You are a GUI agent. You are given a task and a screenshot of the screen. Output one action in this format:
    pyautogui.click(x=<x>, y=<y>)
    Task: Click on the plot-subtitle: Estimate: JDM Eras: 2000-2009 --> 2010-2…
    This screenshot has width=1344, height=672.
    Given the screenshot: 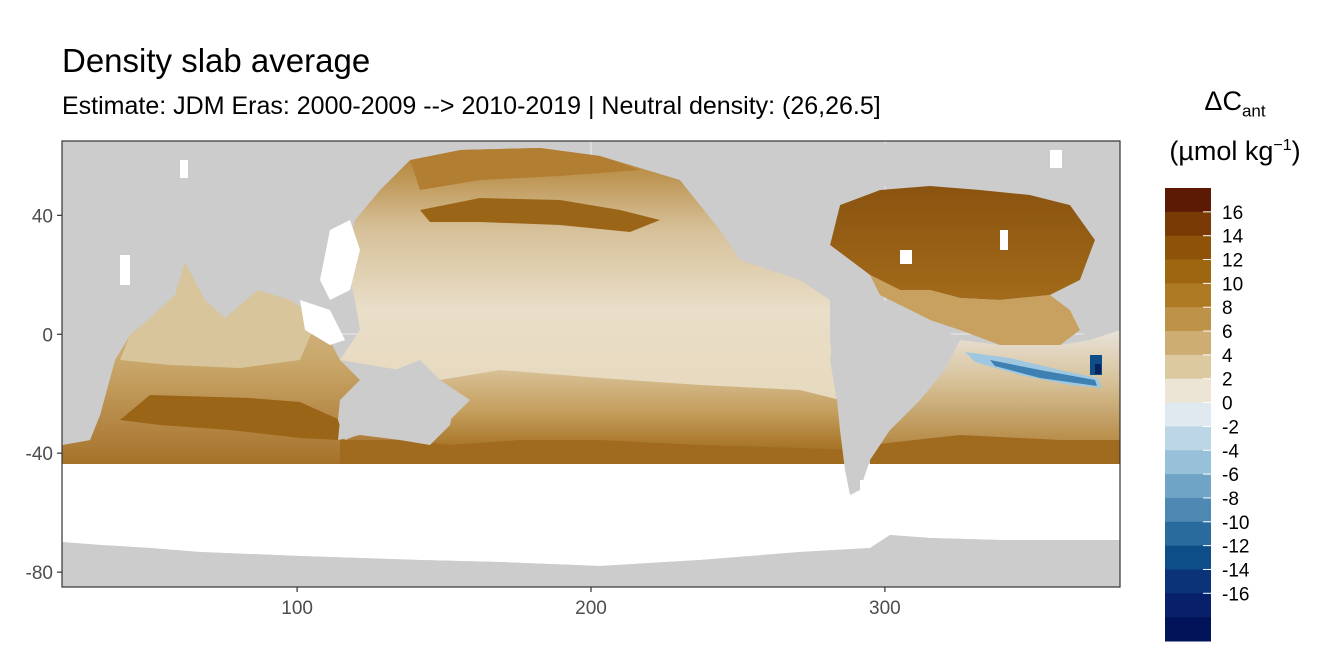 What is the action you would take?
    pyautogui.click(x=471, y=106)
    